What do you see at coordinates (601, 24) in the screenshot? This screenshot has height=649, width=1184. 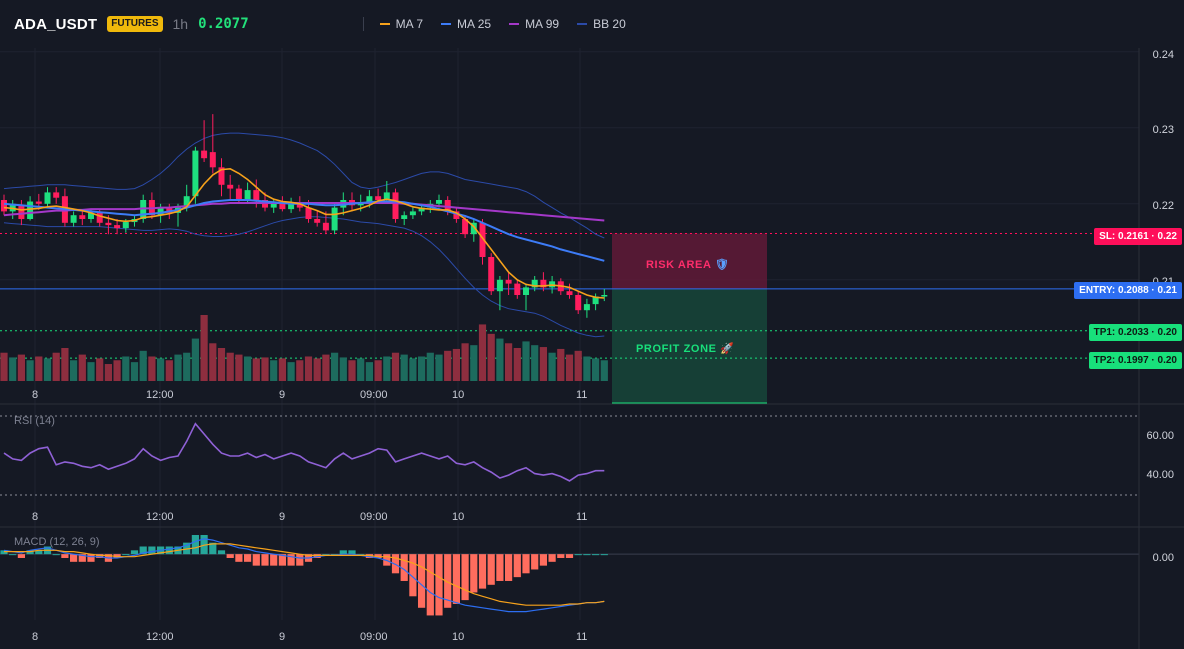 I see `legend-bb20: BB 20` at bounding box center [601, 24].